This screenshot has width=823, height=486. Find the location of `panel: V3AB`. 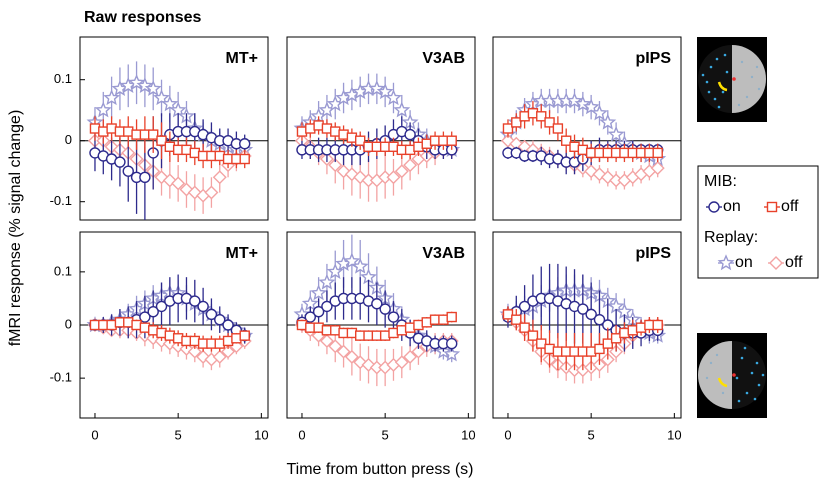

panel: V3AB is located at coordinates (381, 128).